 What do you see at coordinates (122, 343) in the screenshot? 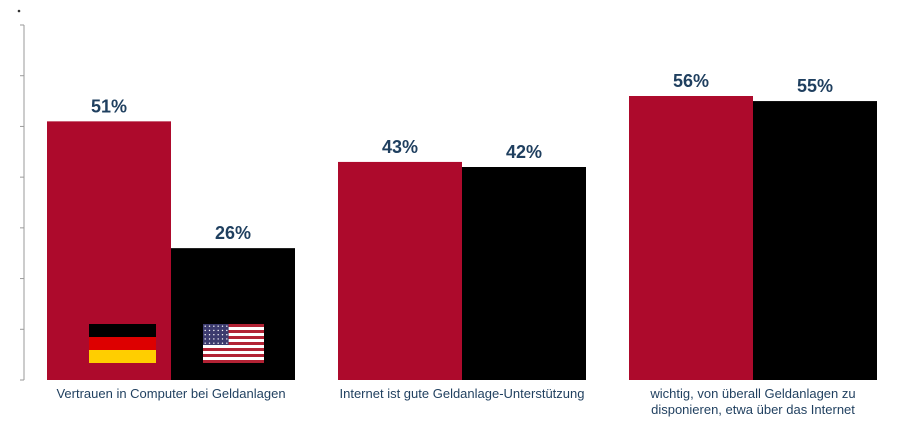
I see `germany-flag-icon` at bounding box center [122, 343].